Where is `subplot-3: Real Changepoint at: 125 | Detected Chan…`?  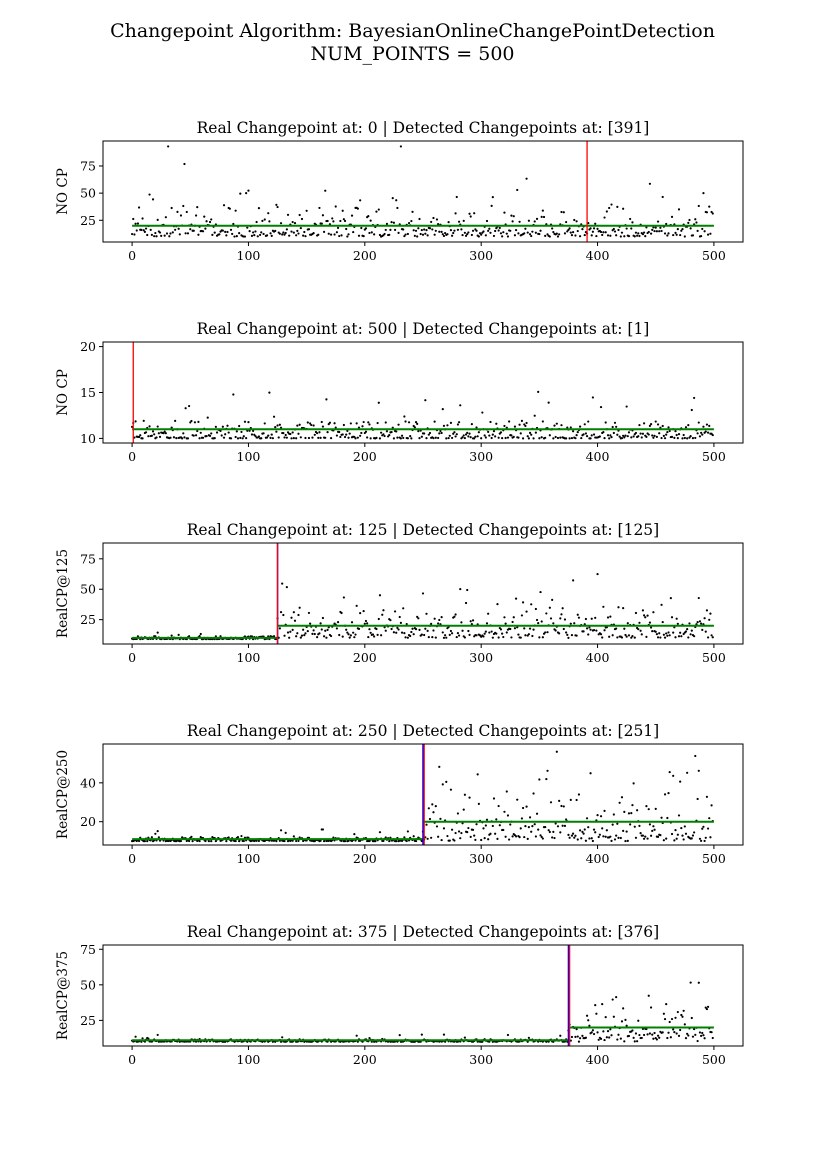
subplot-3: Real Changepoint at: 125 | Detected Chan… is located at coordinates (399, 593).